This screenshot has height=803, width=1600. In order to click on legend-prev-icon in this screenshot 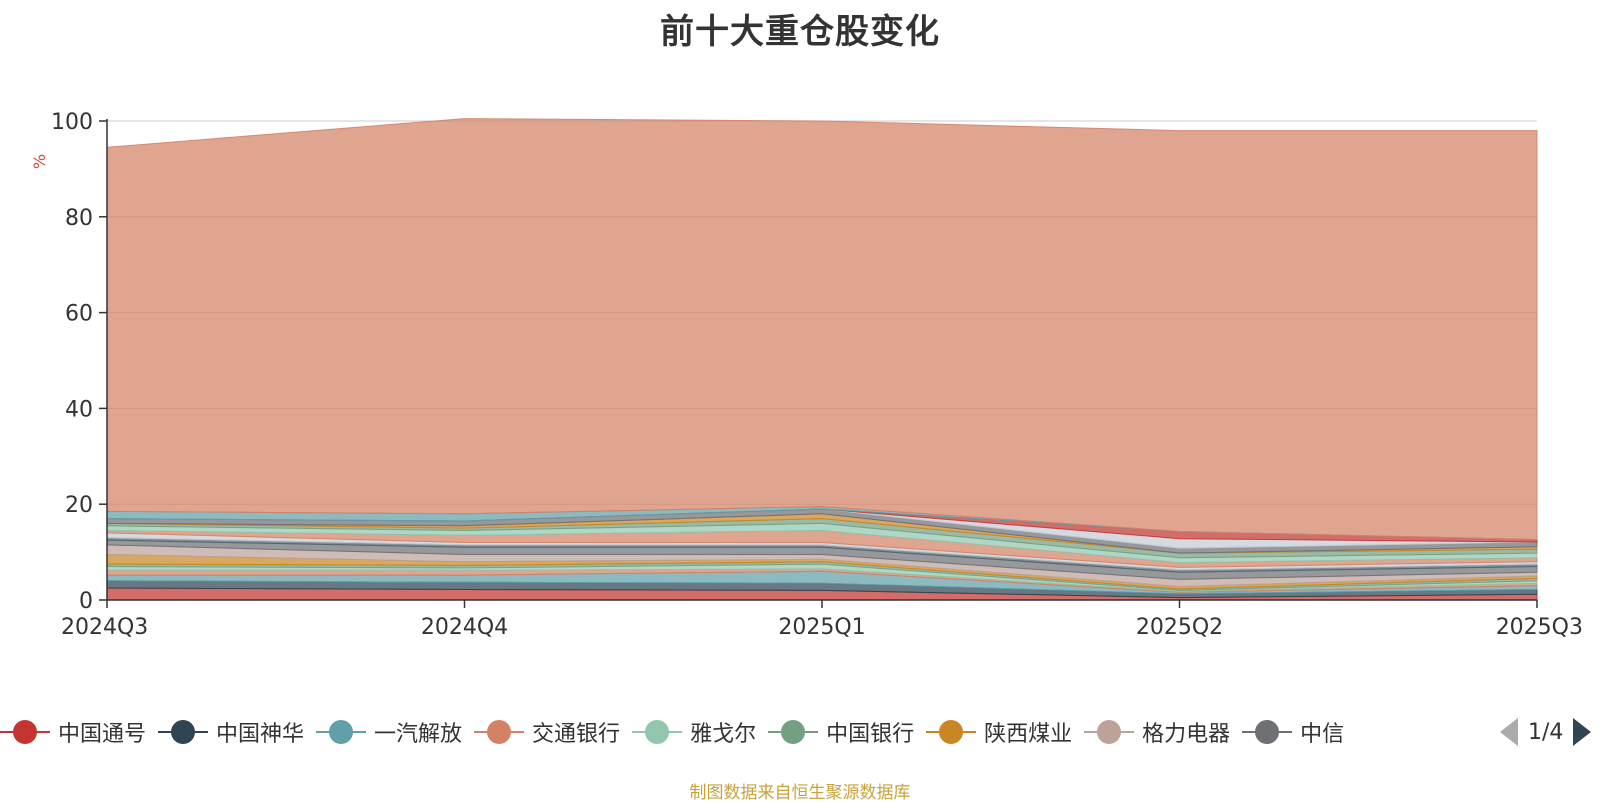, I will do `click(1509, 732)`.